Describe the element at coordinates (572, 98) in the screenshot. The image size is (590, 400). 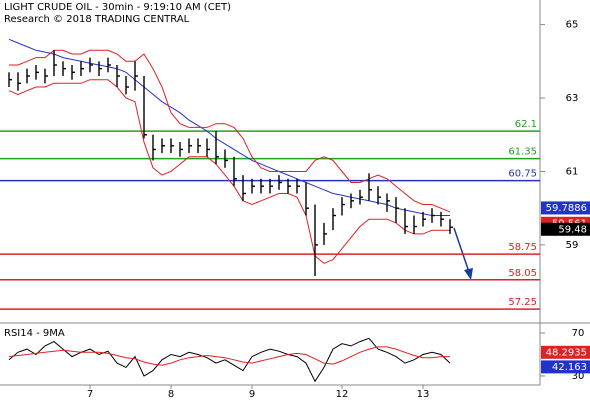
I see `y-tick-label: 63` at that location.